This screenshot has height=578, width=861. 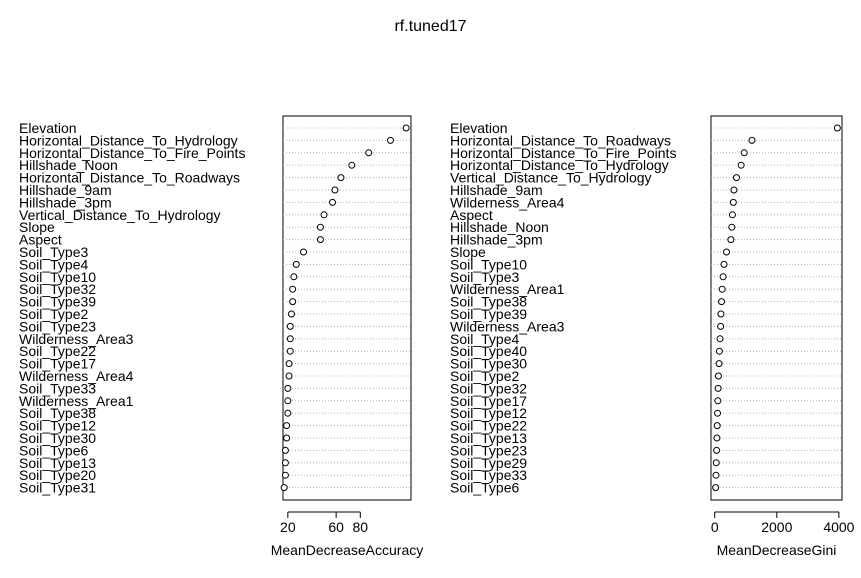 What do you see at coordinates (488, 401) in the screenshot?
I see `row-label: Soil_Type17` at bounding box center [488, 401].